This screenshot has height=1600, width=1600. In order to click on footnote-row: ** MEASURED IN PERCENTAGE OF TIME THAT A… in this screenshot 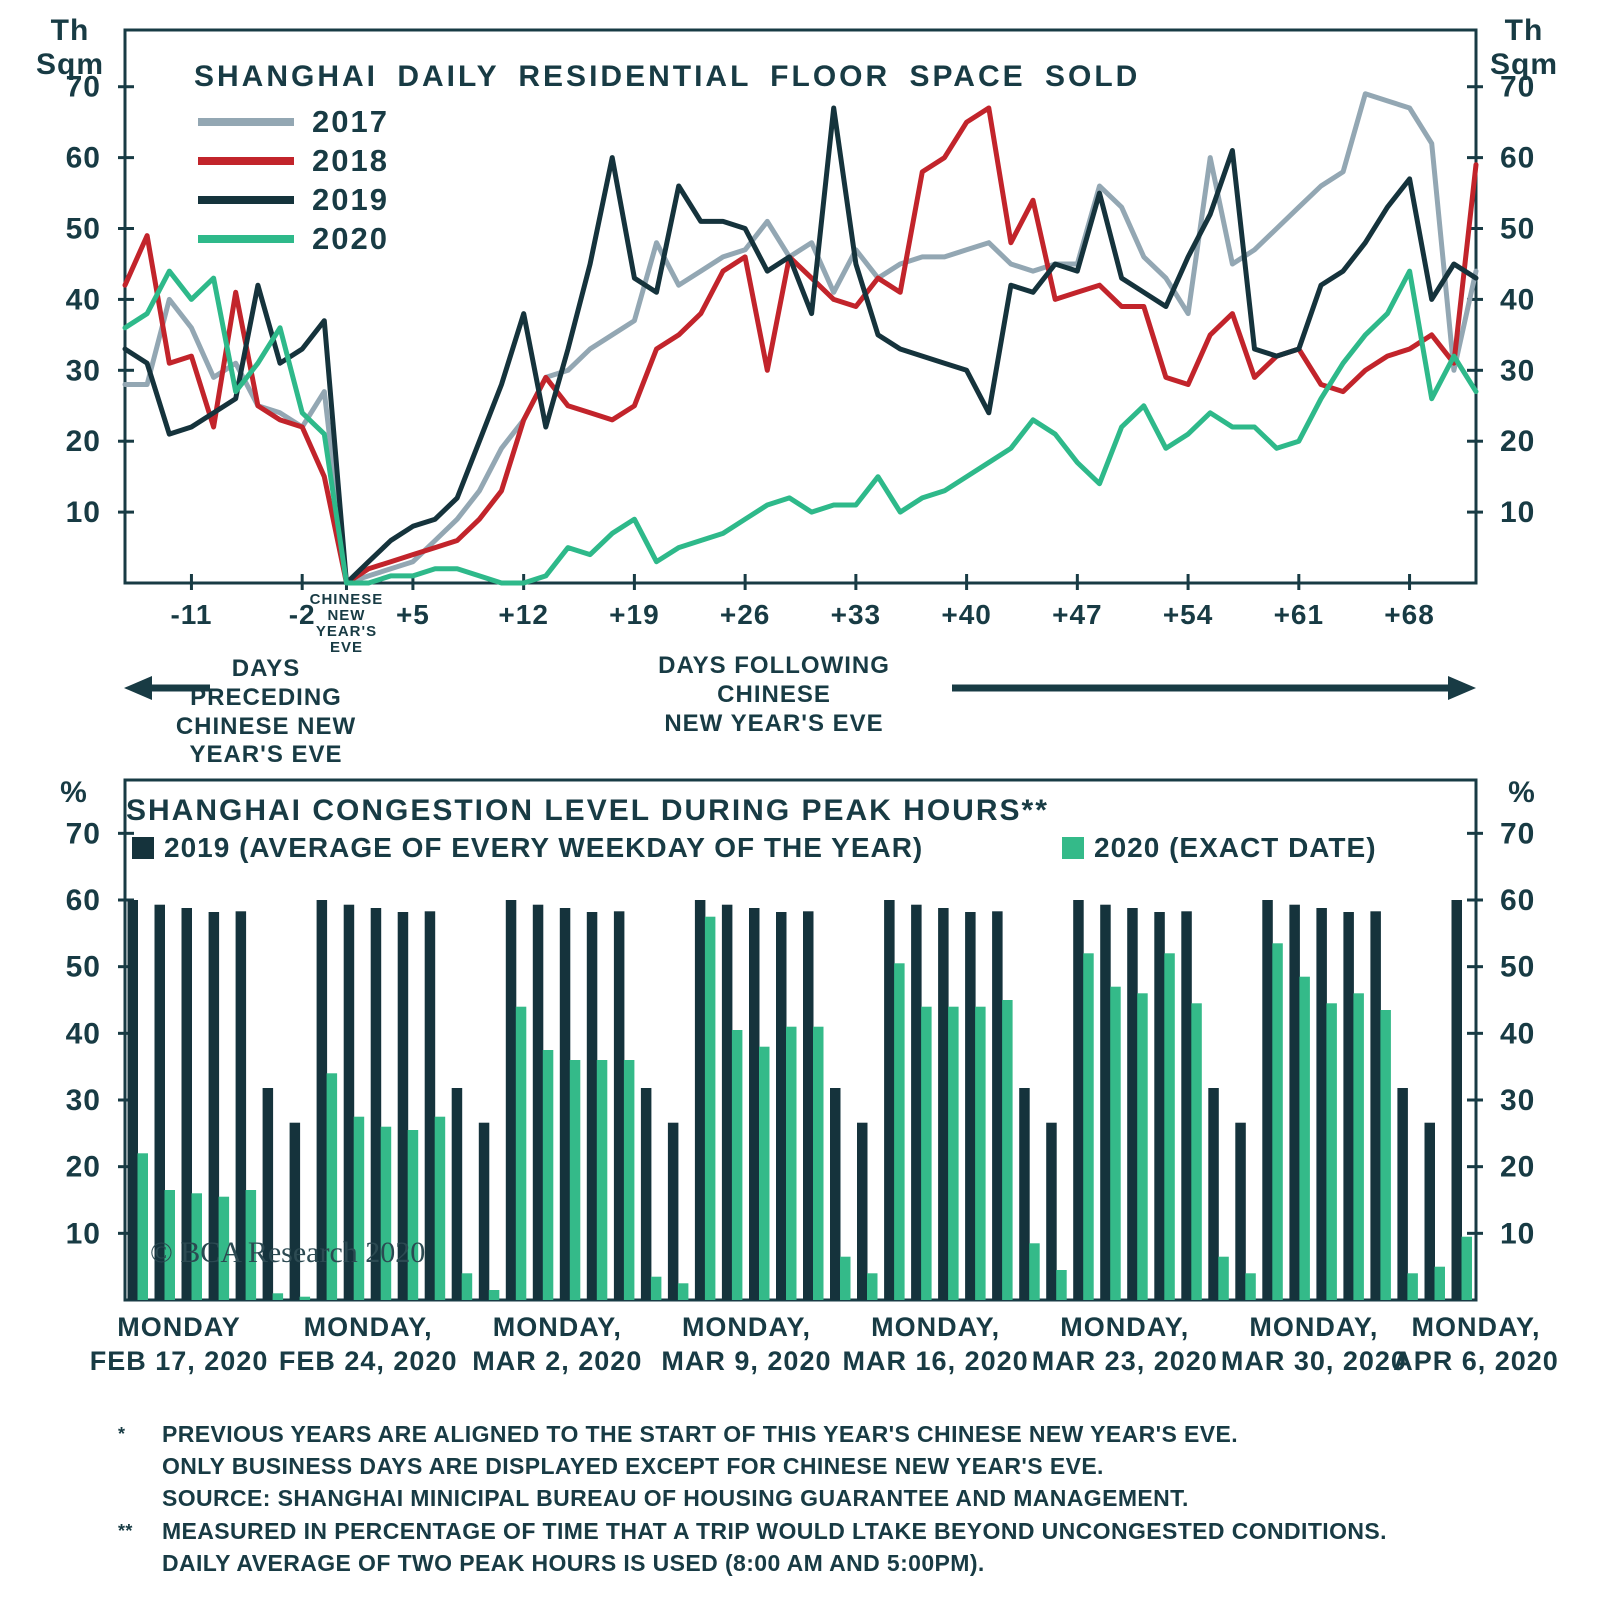, I will do `click(813, 1531)`.